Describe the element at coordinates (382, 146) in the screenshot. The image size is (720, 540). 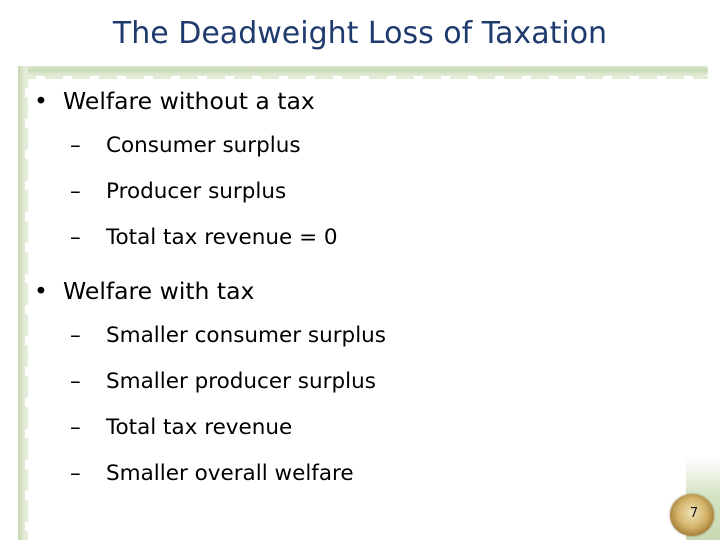
I see `sub-item: – Consumer surplus` at that location.